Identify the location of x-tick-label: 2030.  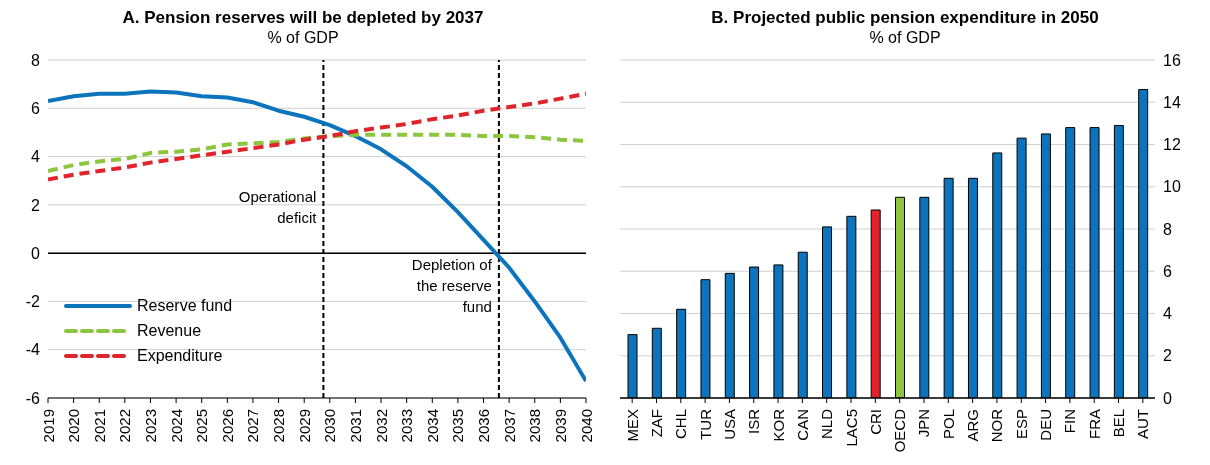
(330, 426).